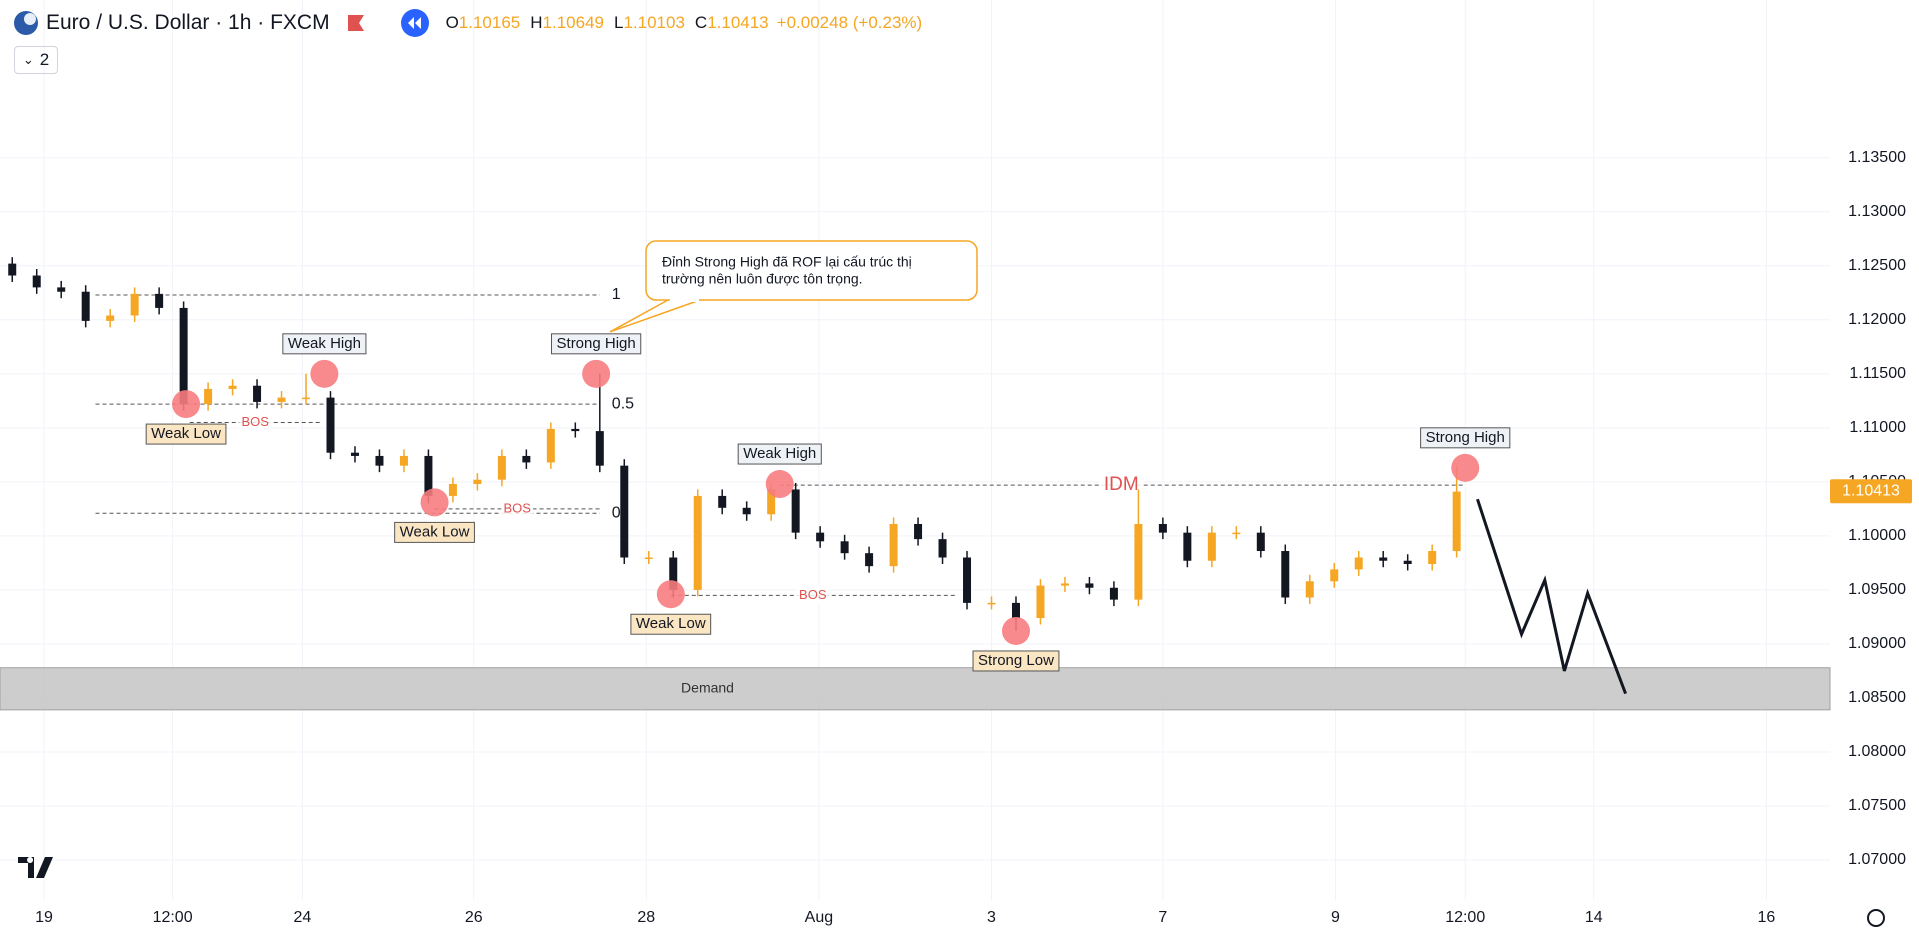  I want to click on x-tick-label: 19, so click(44, 917).